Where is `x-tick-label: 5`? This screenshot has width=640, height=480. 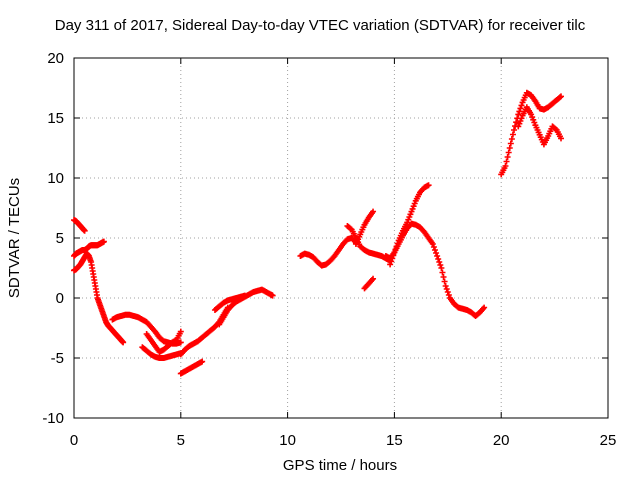
x-tick-label: 5 is located at coordinates (181, 440).